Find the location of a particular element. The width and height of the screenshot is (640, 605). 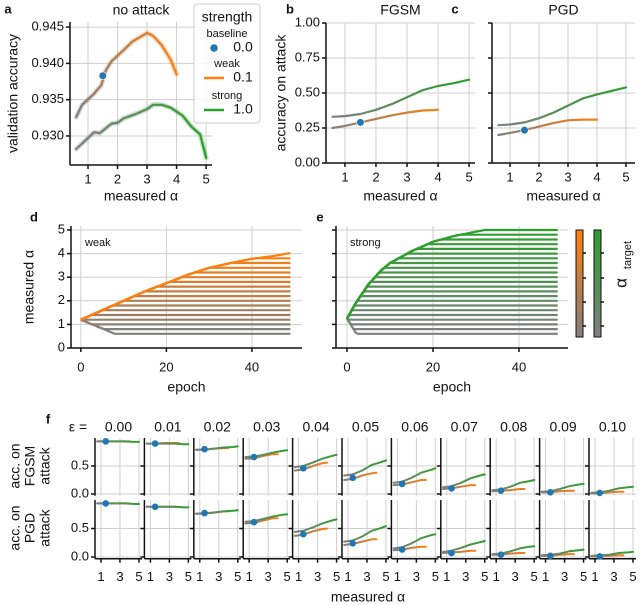

epsilon-label: ε = is located at coordinates (78, 427).